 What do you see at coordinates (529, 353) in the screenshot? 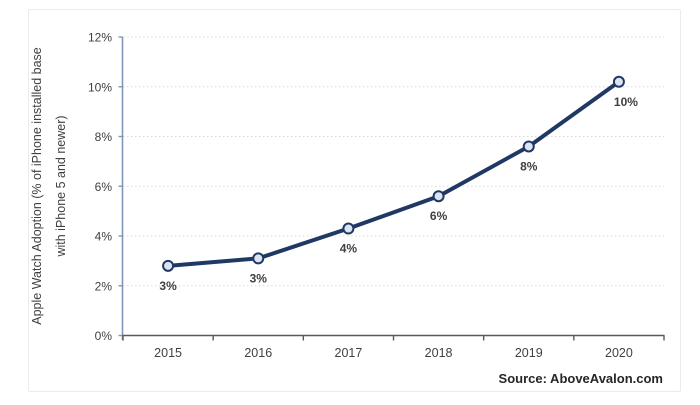
I see `x-tick-label: 2019` at bounding box center [529, 353].